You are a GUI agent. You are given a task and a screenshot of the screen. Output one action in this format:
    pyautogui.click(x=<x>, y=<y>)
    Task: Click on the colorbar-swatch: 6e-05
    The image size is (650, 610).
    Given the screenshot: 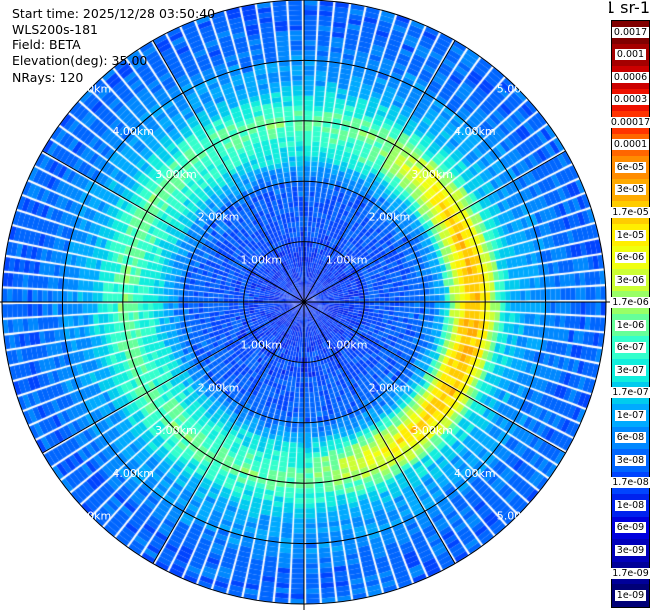 What is the action you would take?
    pyautogui.click(x=630, y=167)
    